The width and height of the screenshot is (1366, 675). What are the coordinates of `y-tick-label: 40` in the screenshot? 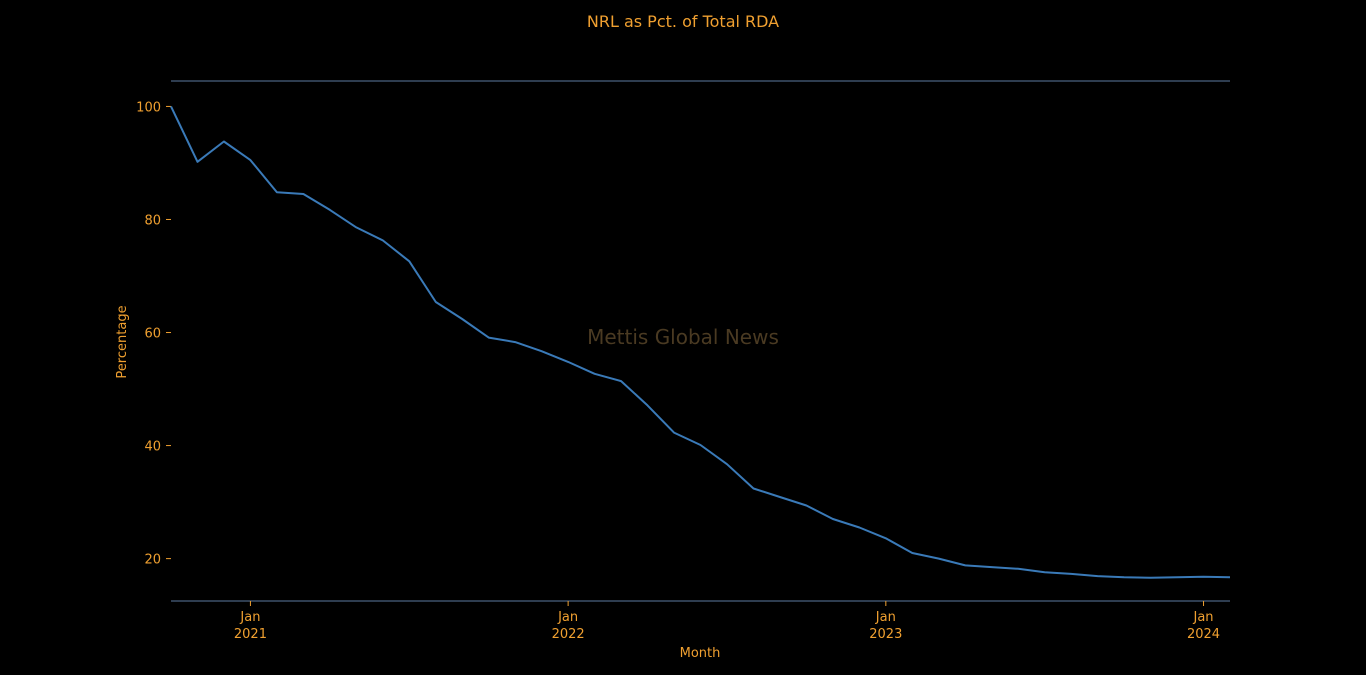 It's located at (152, 447).